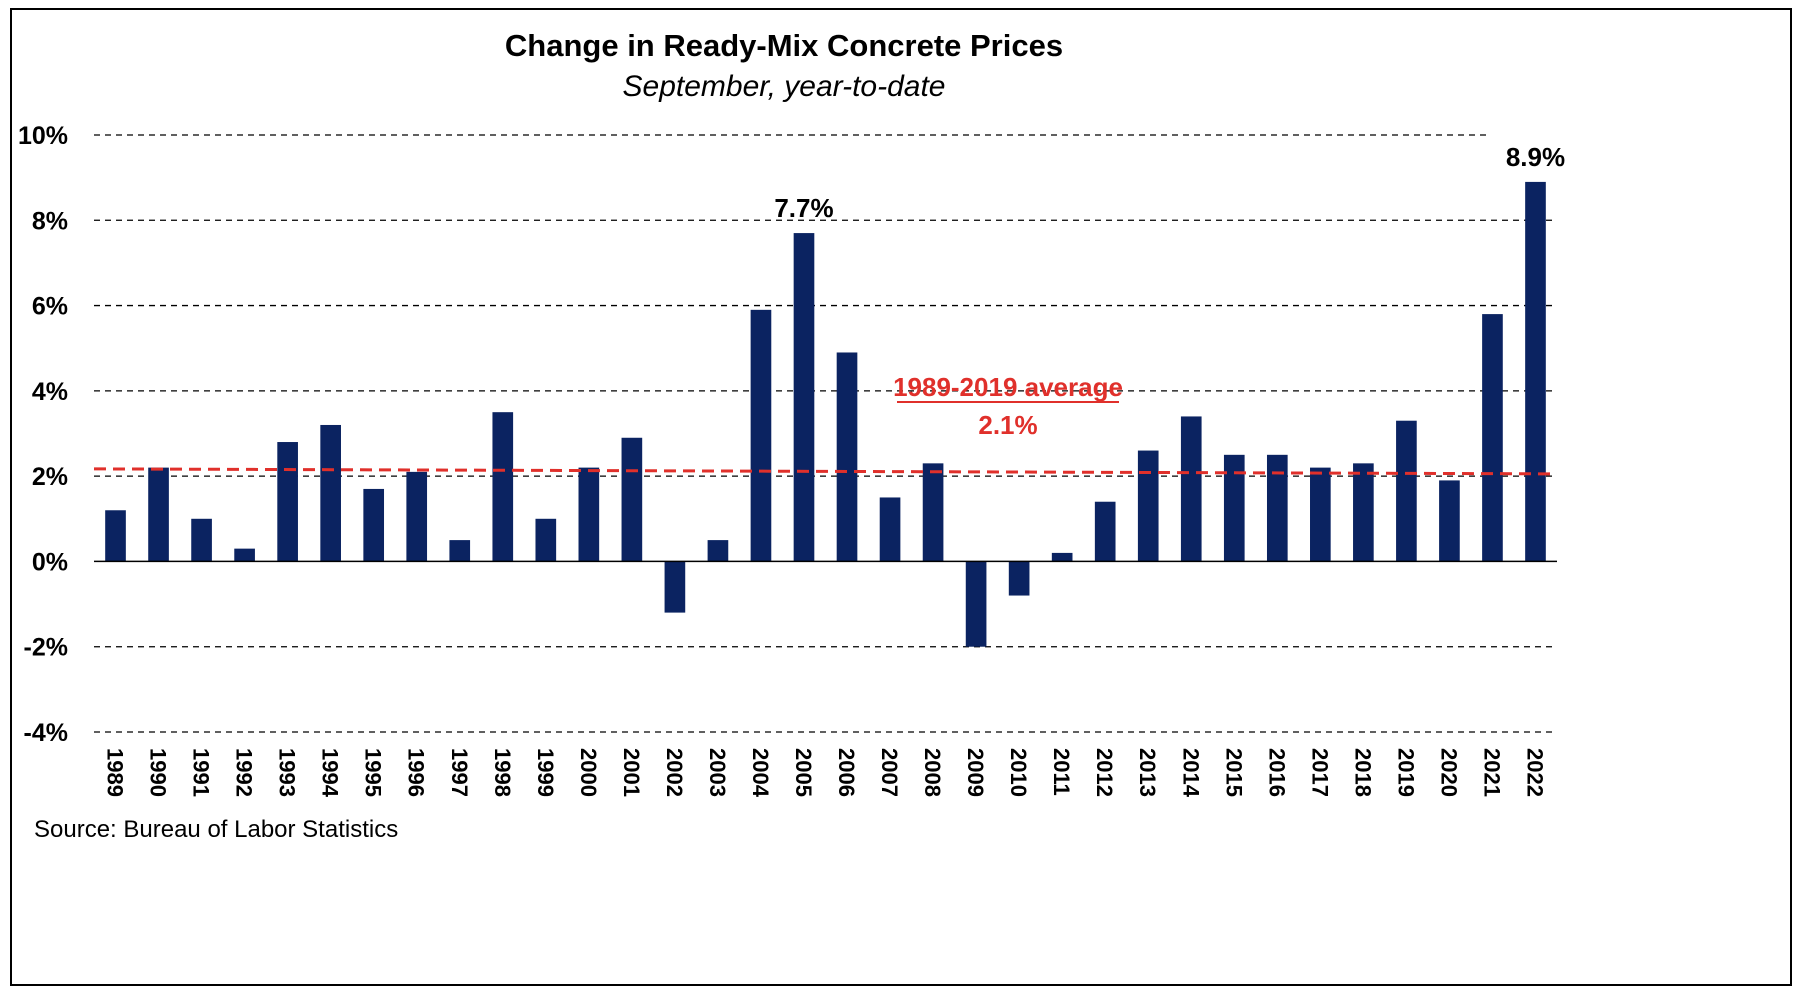 The height and width of the screenshot is (998, 1804). What do you see at coordinates (201, 540) in the screenshot?
I see `bar-1991` at bounding box center [201, 540].